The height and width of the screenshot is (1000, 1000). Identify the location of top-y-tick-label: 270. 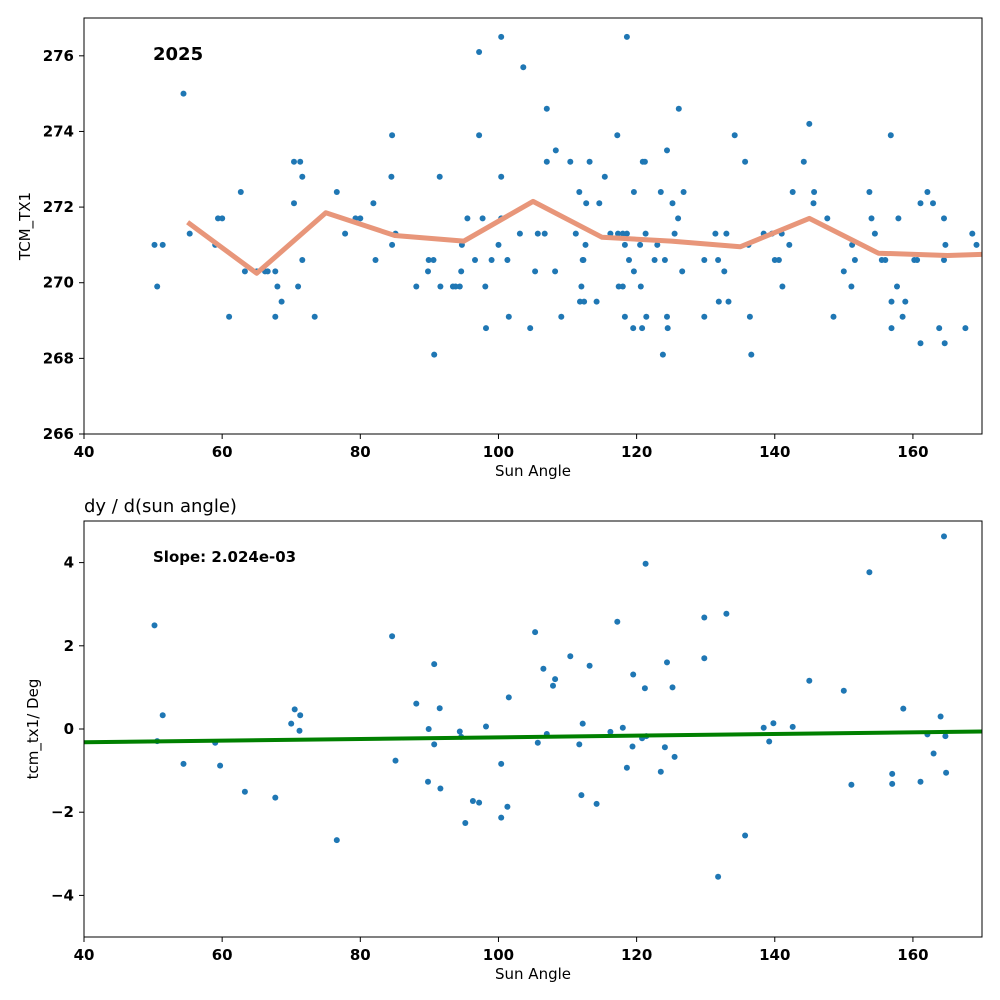
(58, 283).